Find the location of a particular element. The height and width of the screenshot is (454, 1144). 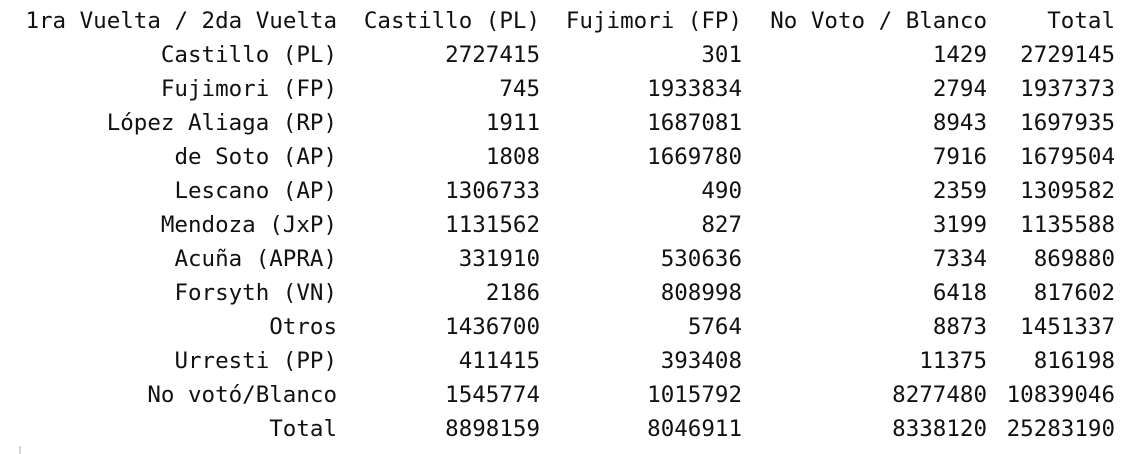

table-cell: 1679504 is located at coordinates (1067, 157).